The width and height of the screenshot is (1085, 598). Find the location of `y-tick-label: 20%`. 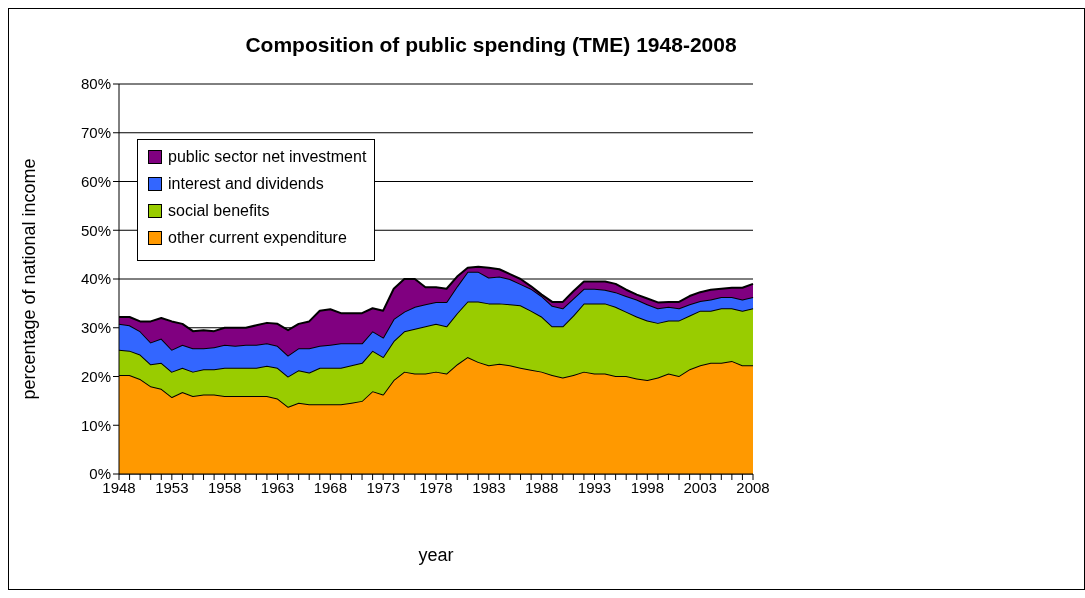

y-tick-label: 20% is located at coordinates (95, 376).